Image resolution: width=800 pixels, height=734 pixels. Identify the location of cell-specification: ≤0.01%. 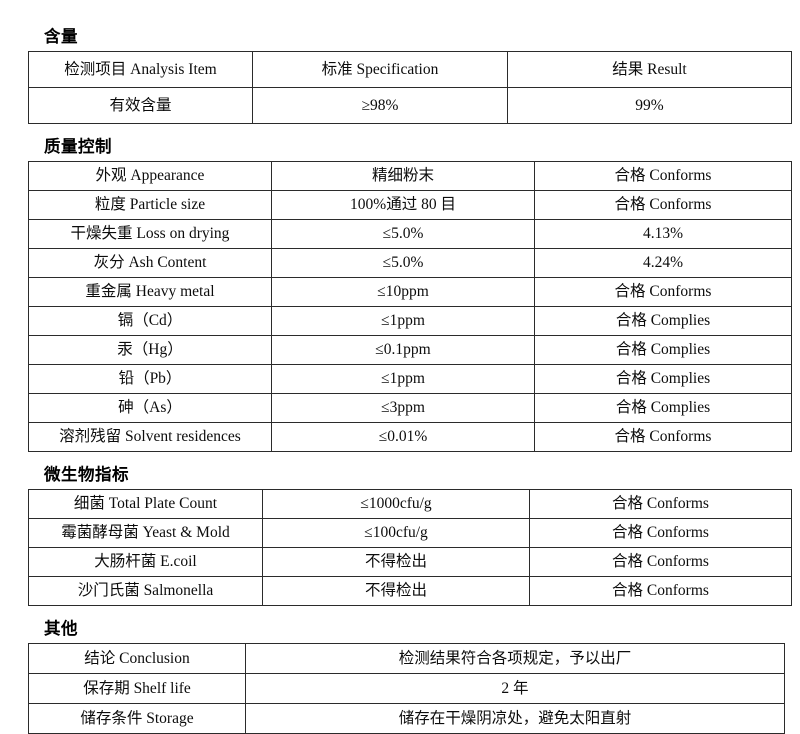
(403, 436).